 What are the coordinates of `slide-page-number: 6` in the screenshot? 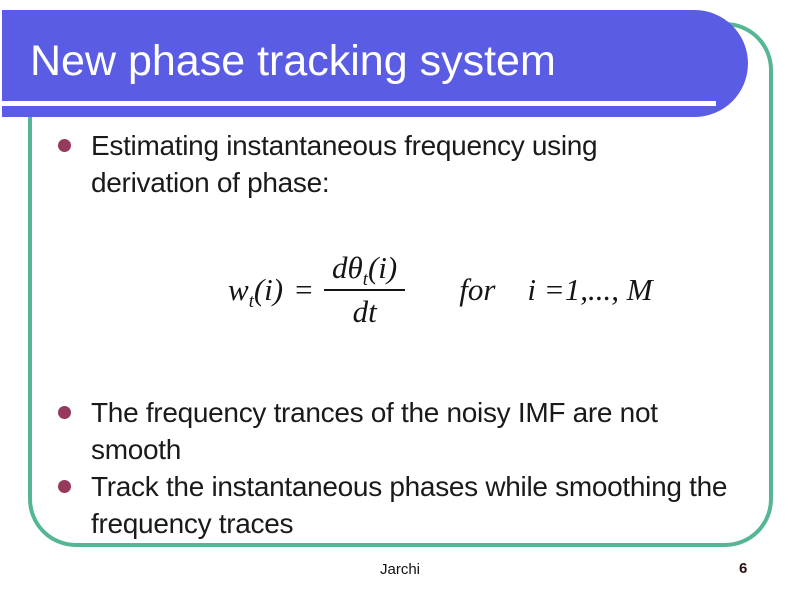 It's located at (743, 568).